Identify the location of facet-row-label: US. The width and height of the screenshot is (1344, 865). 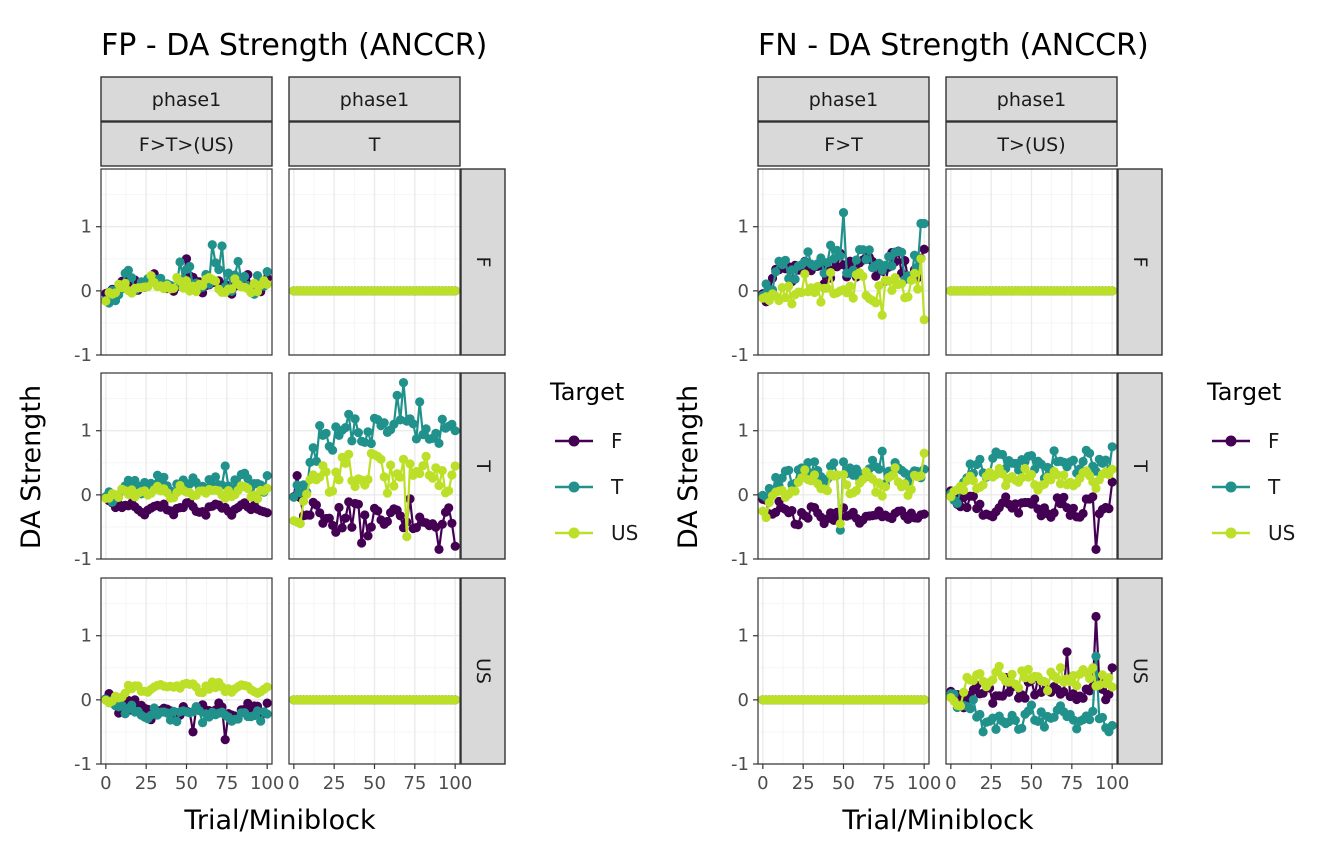
(483, 671).